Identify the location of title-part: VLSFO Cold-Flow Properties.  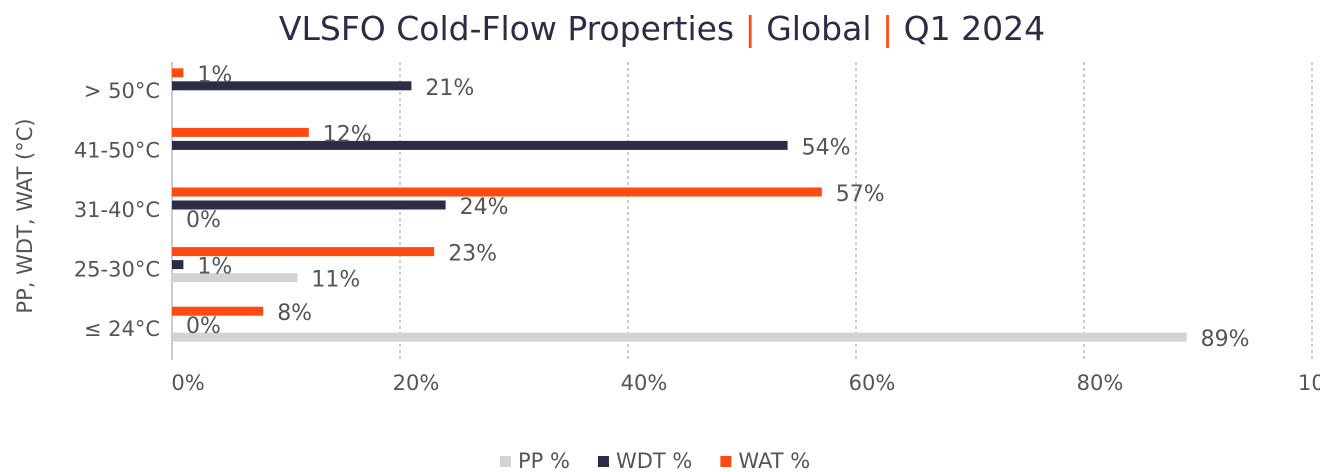
(506, 28).